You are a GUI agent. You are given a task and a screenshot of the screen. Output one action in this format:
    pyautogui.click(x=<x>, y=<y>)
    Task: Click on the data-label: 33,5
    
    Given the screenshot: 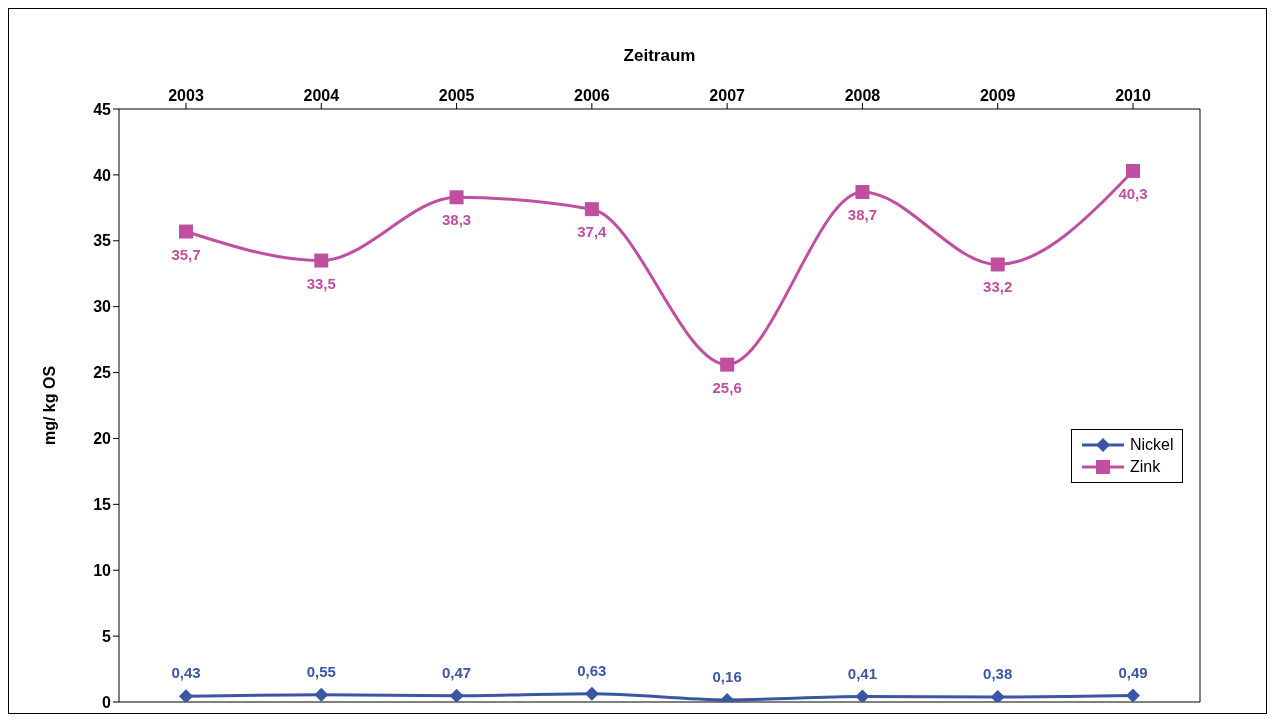 What is the action you would take?
    pyautogui.click(x=321, y=283)
    